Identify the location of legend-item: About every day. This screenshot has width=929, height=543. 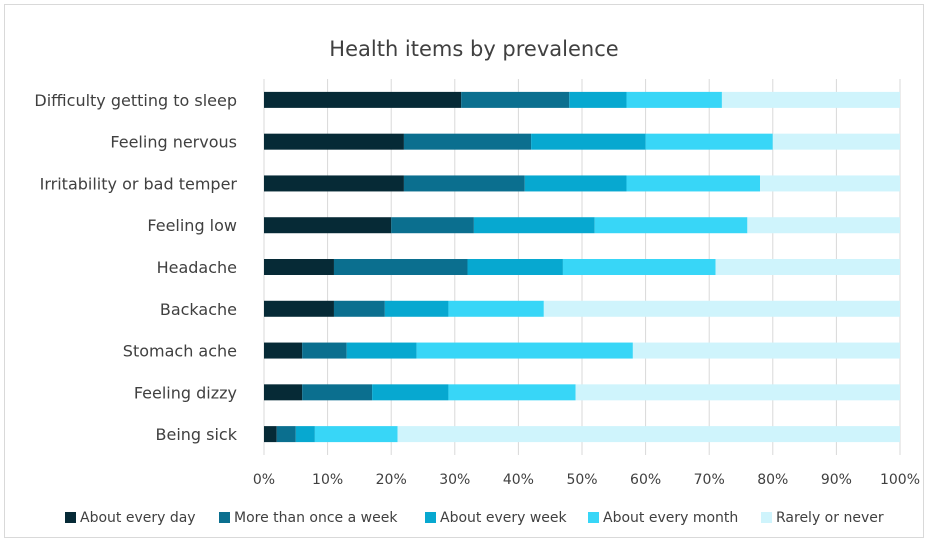
(130, 518).